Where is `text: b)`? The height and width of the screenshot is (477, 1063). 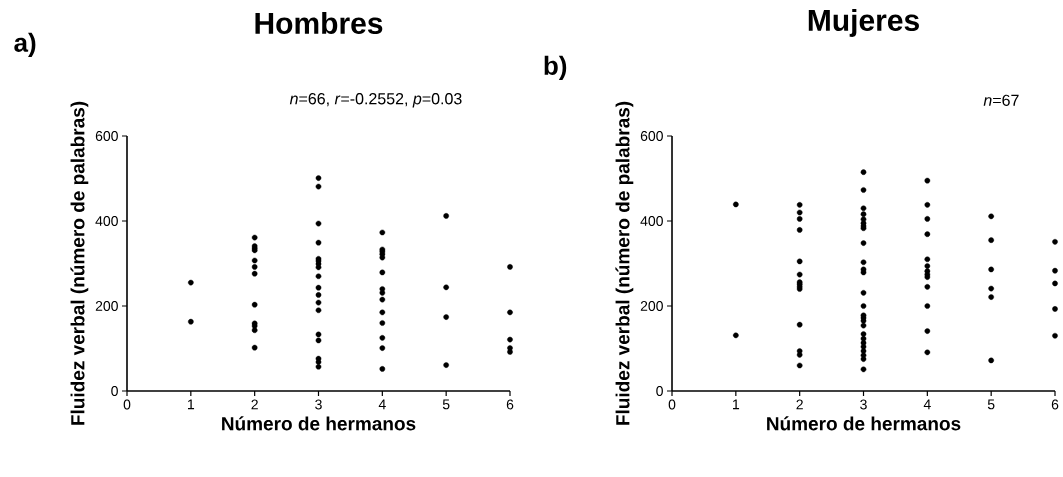 text: b) is located at coordinates (555, 68).